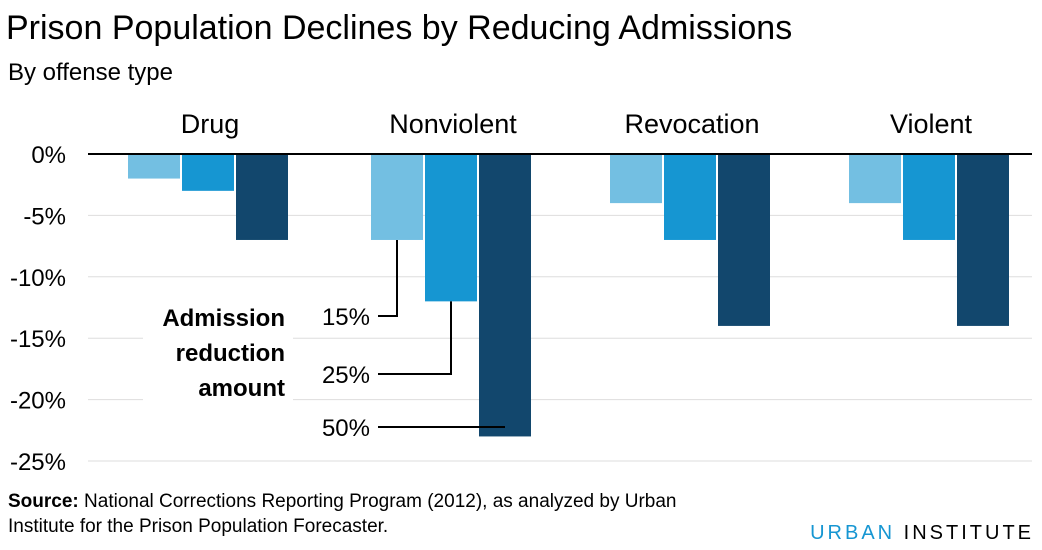  I want to click on category-label: Violent, so click(931, 124).